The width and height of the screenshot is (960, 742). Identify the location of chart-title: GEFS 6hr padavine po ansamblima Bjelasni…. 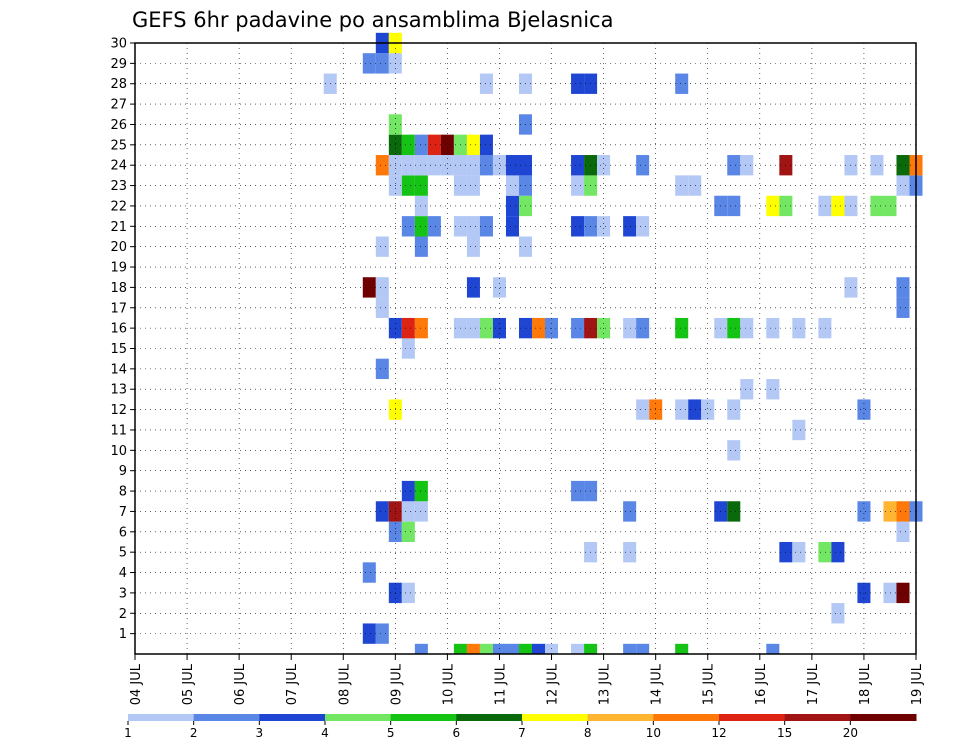
(372, 20).